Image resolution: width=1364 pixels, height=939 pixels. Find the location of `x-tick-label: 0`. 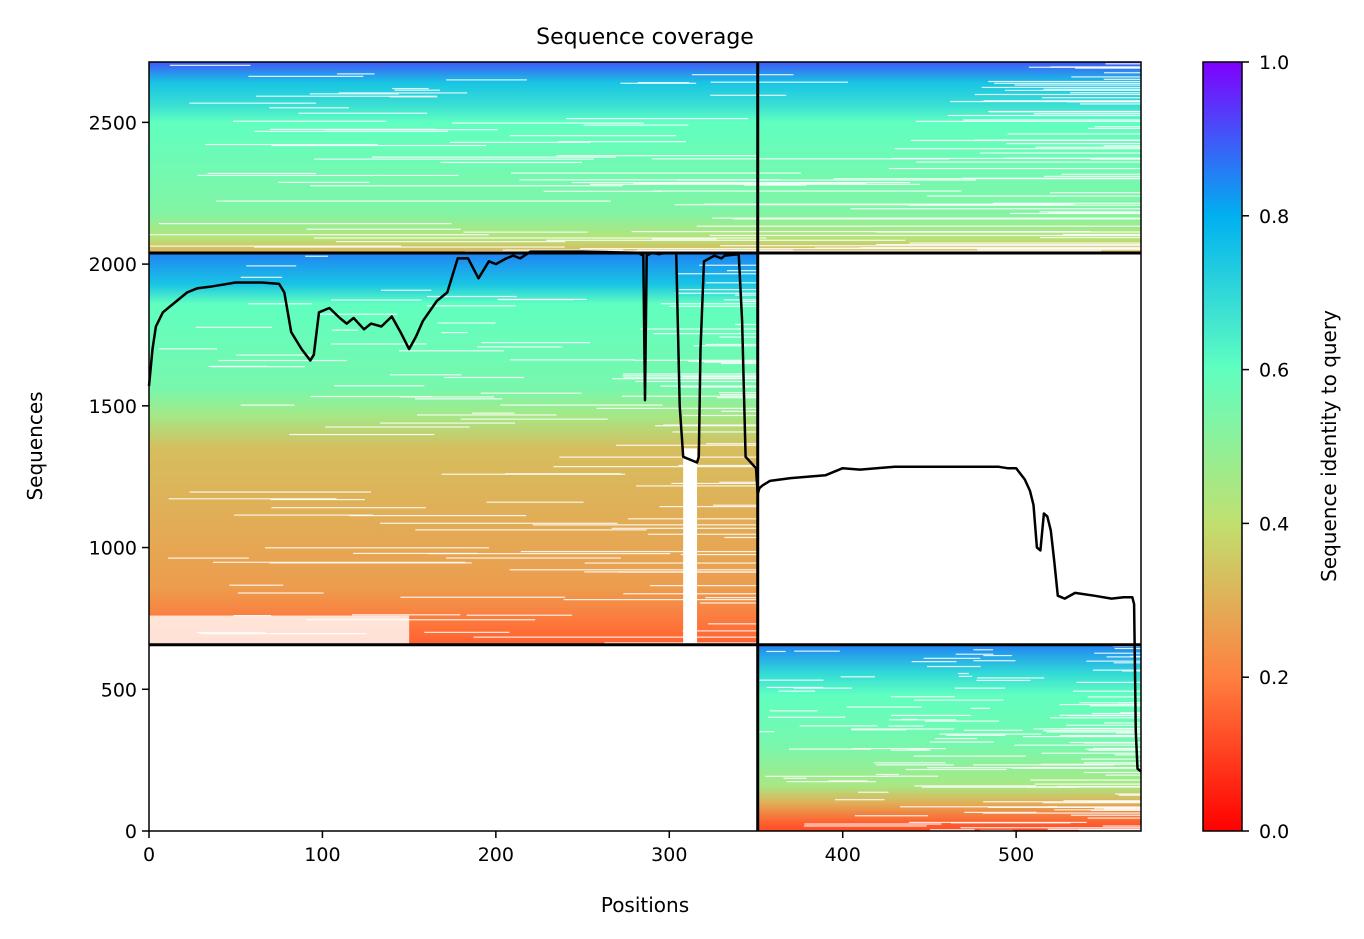

x-tick-label: 0 is located at coordinates (149, 855).